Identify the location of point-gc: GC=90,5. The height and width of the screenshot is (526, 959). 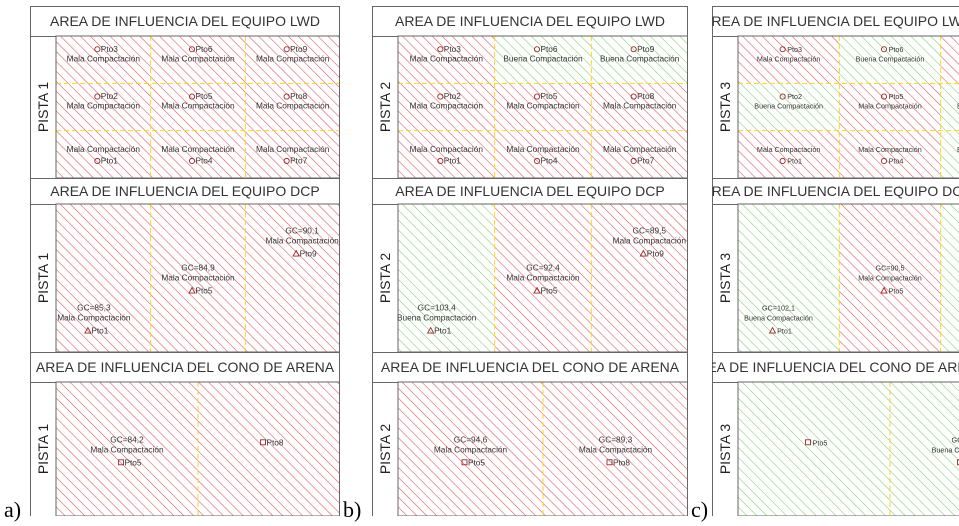
(890, 268).